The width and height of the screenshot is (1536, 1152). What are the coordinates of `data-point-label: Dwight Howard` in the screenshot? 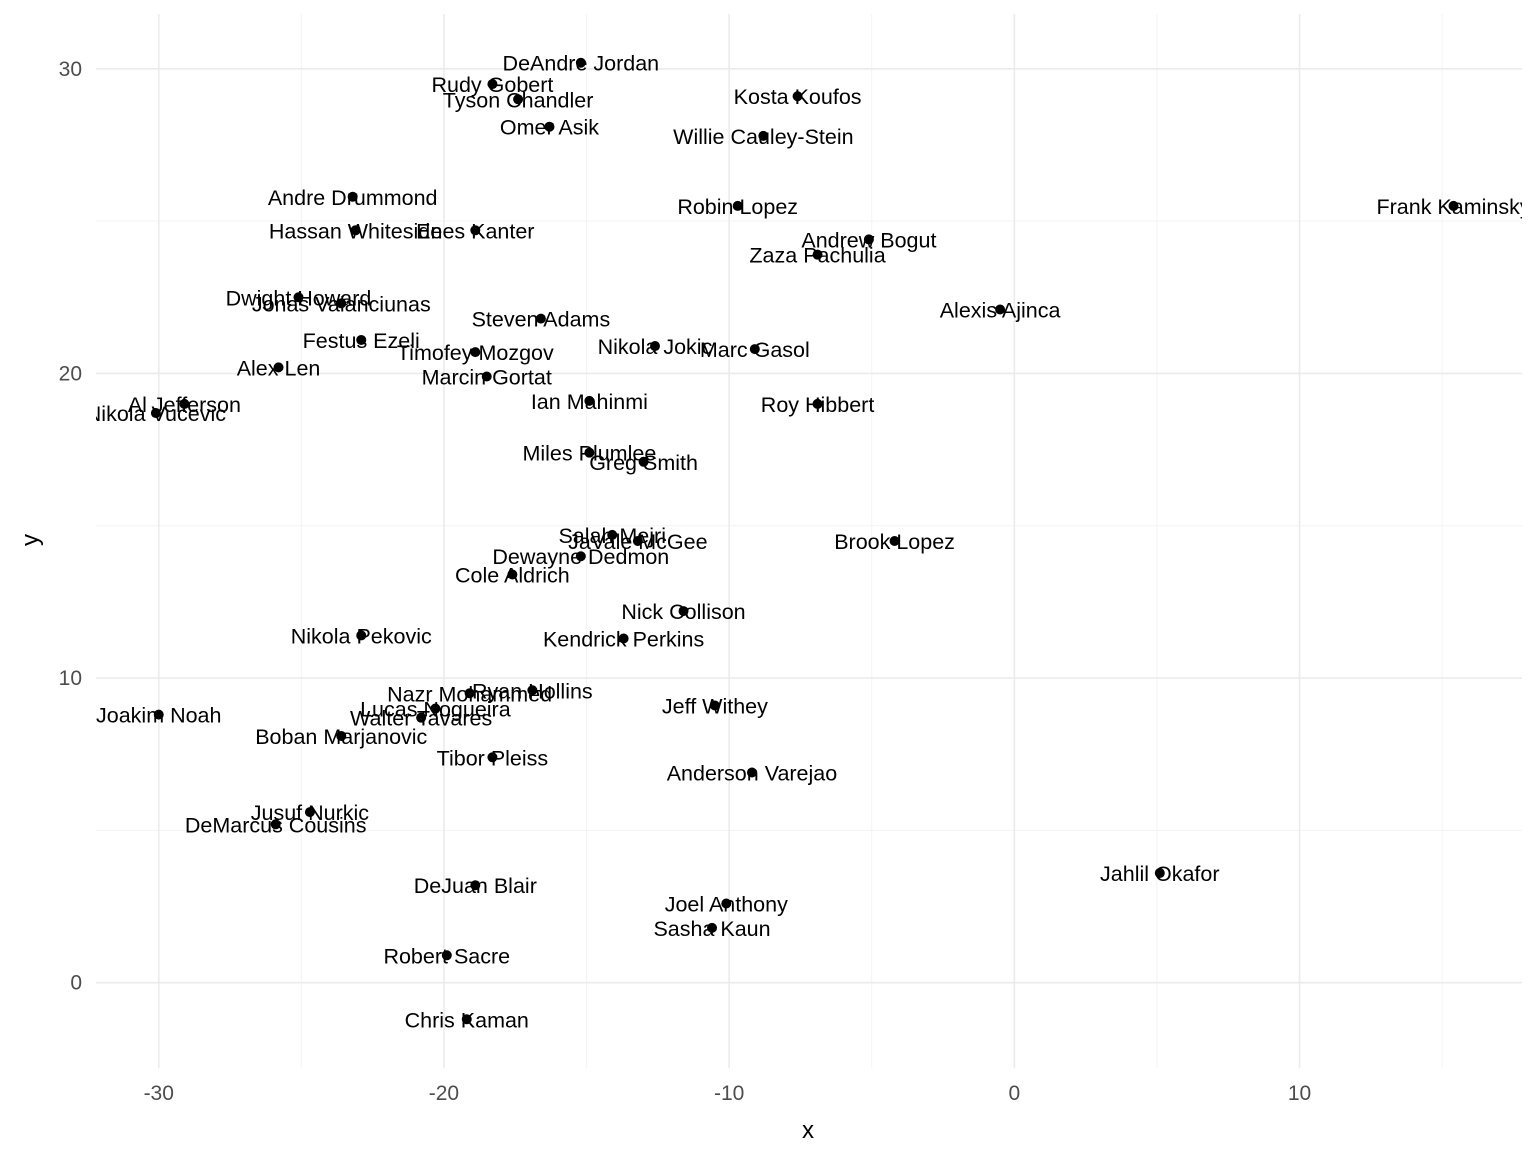 It's located at (299, 298).